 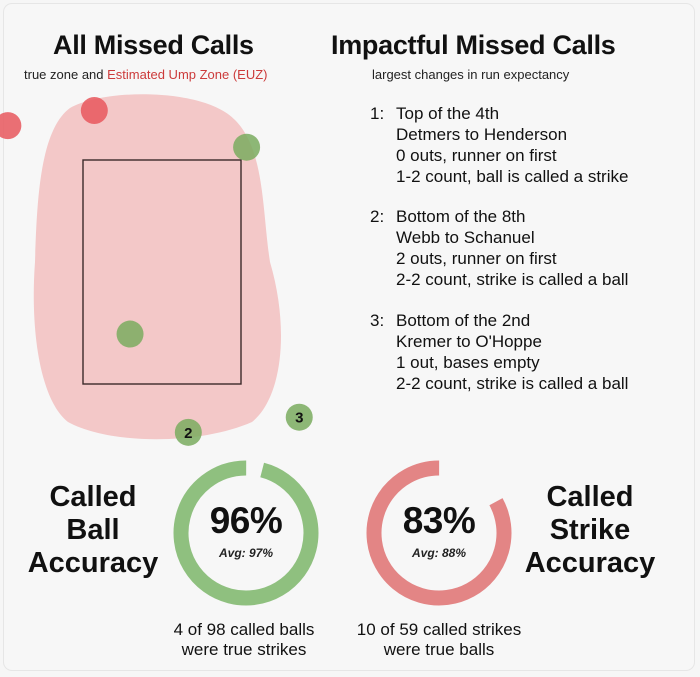 I want to click on strike-label-line: Accuracy, so click(x=590, y=563).